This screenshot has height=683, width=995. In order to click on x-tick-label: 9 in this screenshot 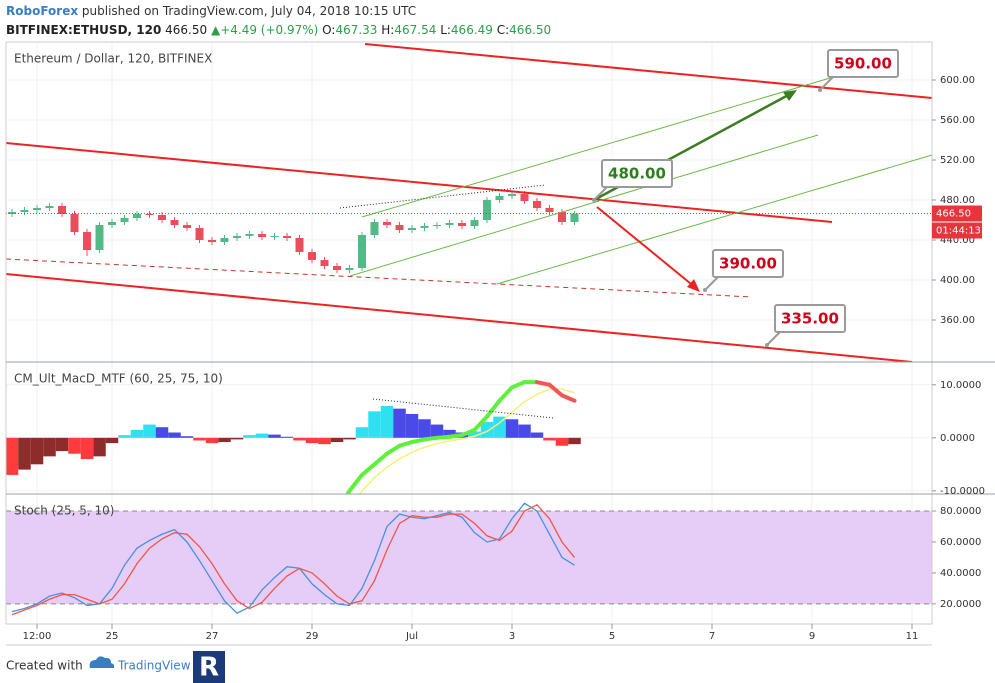, I will do `click(812, 636)`.